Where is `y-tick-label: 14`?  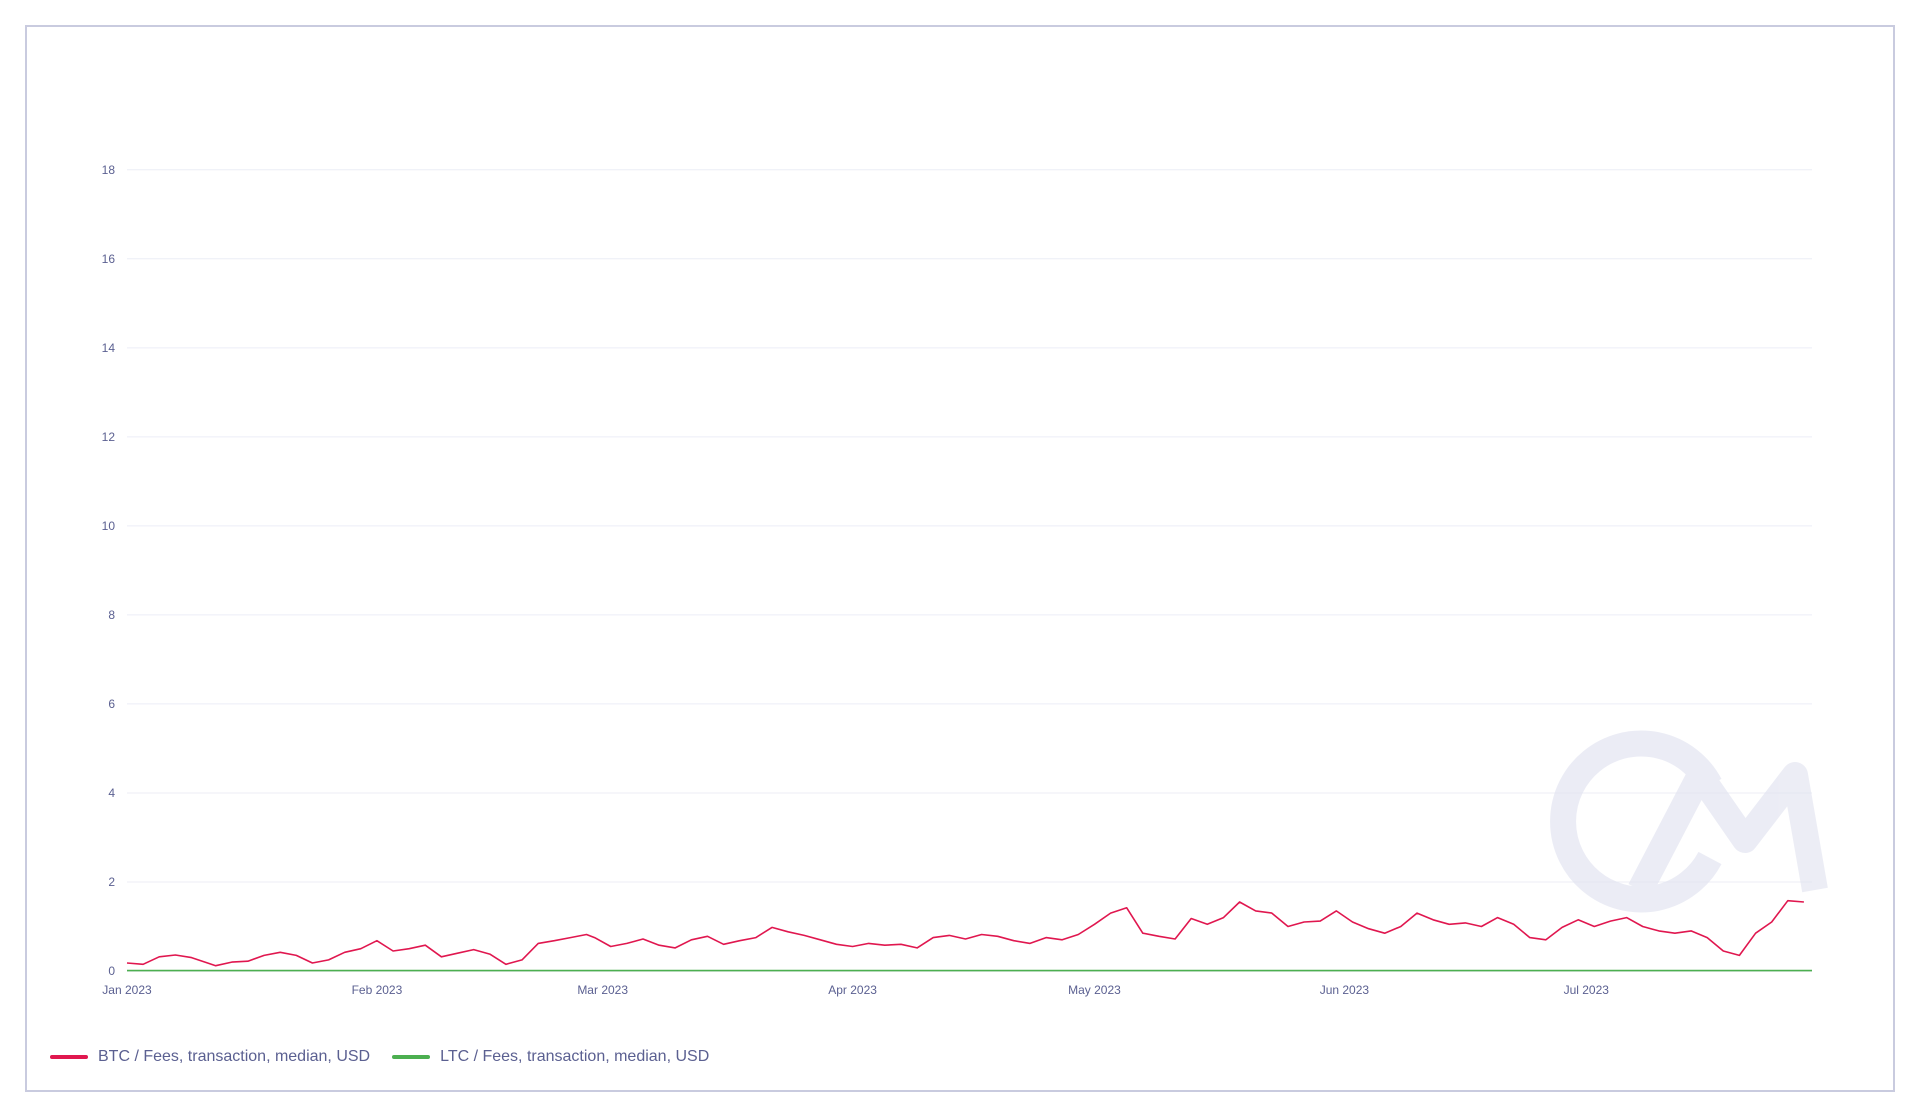 y-tick-label: 14 is located at coordinates (109, 348).